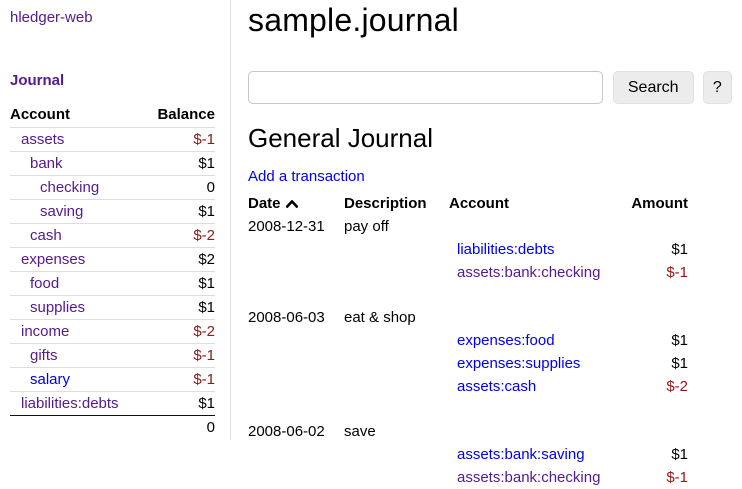  Describe the element at coordinates (179, 187) in the screenshot. I see `account-balance: 0` at that location.